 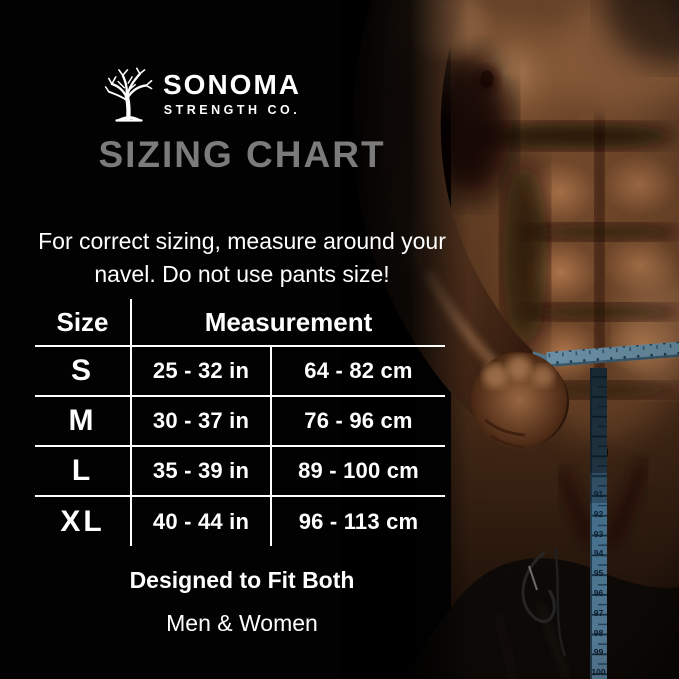 I want to click on size-label: L, so click(x=83, y=471).